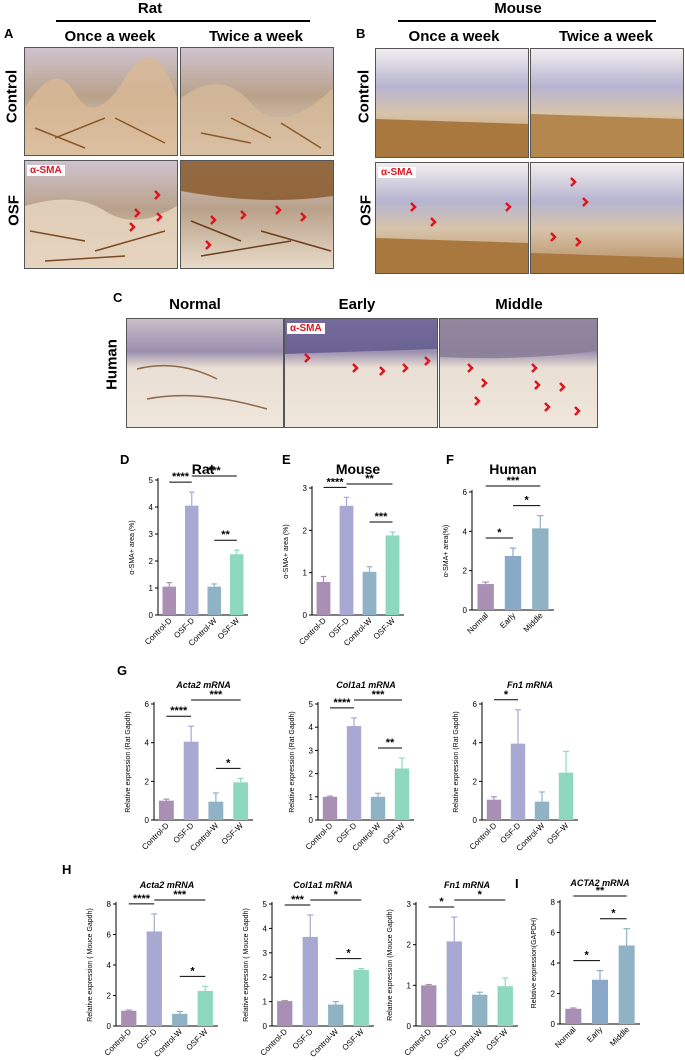 Image resolution: width=685 pixels, height=1060 pixels. What do you see at coordinates (390, 965) in the screenshot?
I see `y-axis-label: Relative expression (Mouce Gapdh)` at bounding box center [390, 965].